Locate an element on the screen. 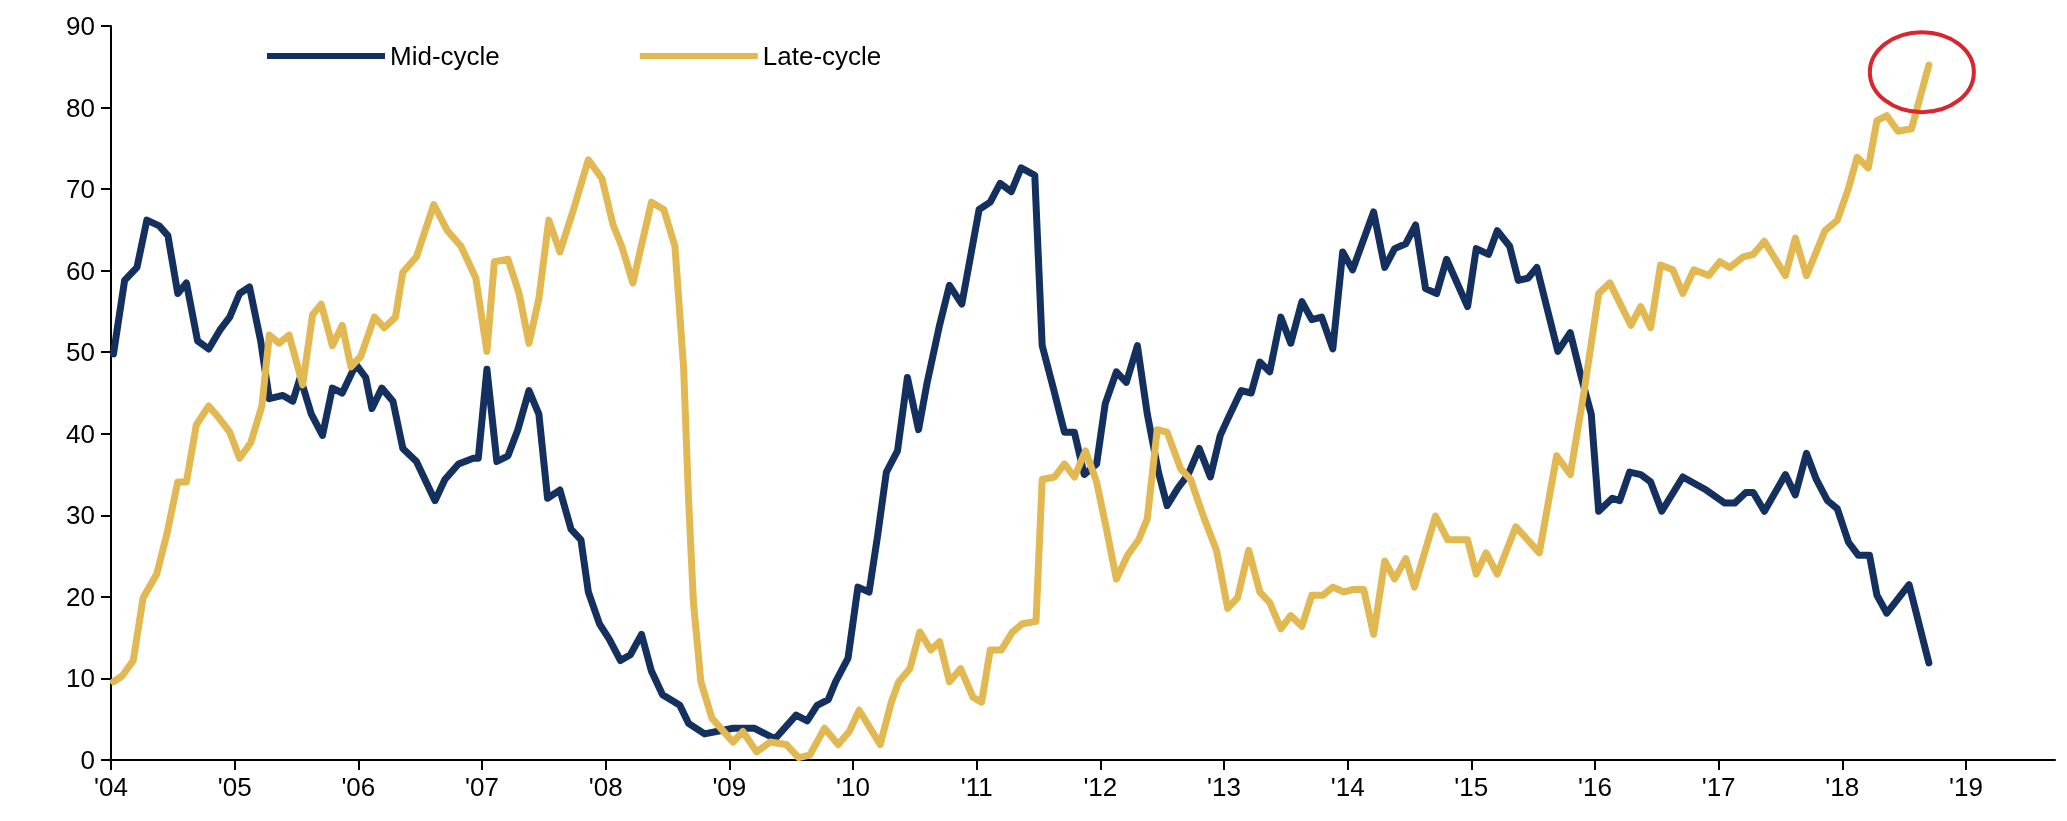  y-tick-label: 30 is located at coordinates (80, 515).